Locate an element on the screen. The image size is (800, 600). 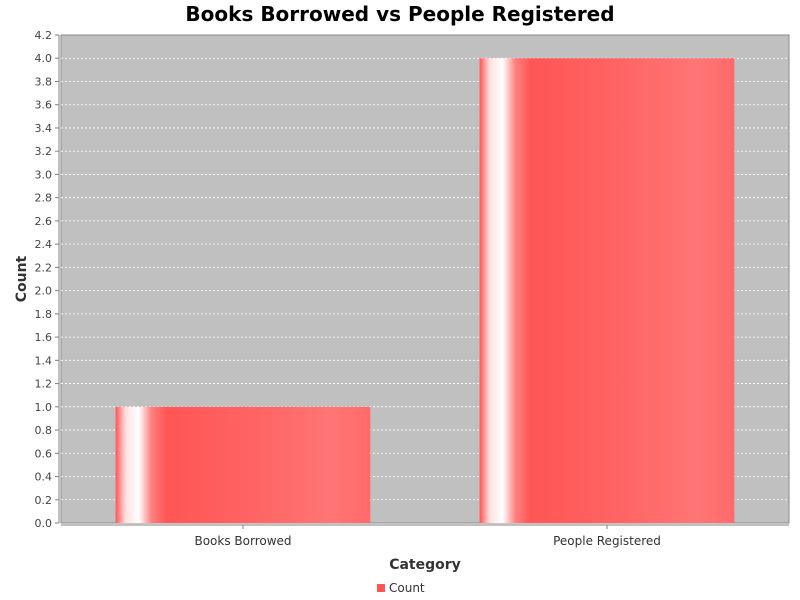
y-tick-label: 0.8 is located at coordinates (44, 430).